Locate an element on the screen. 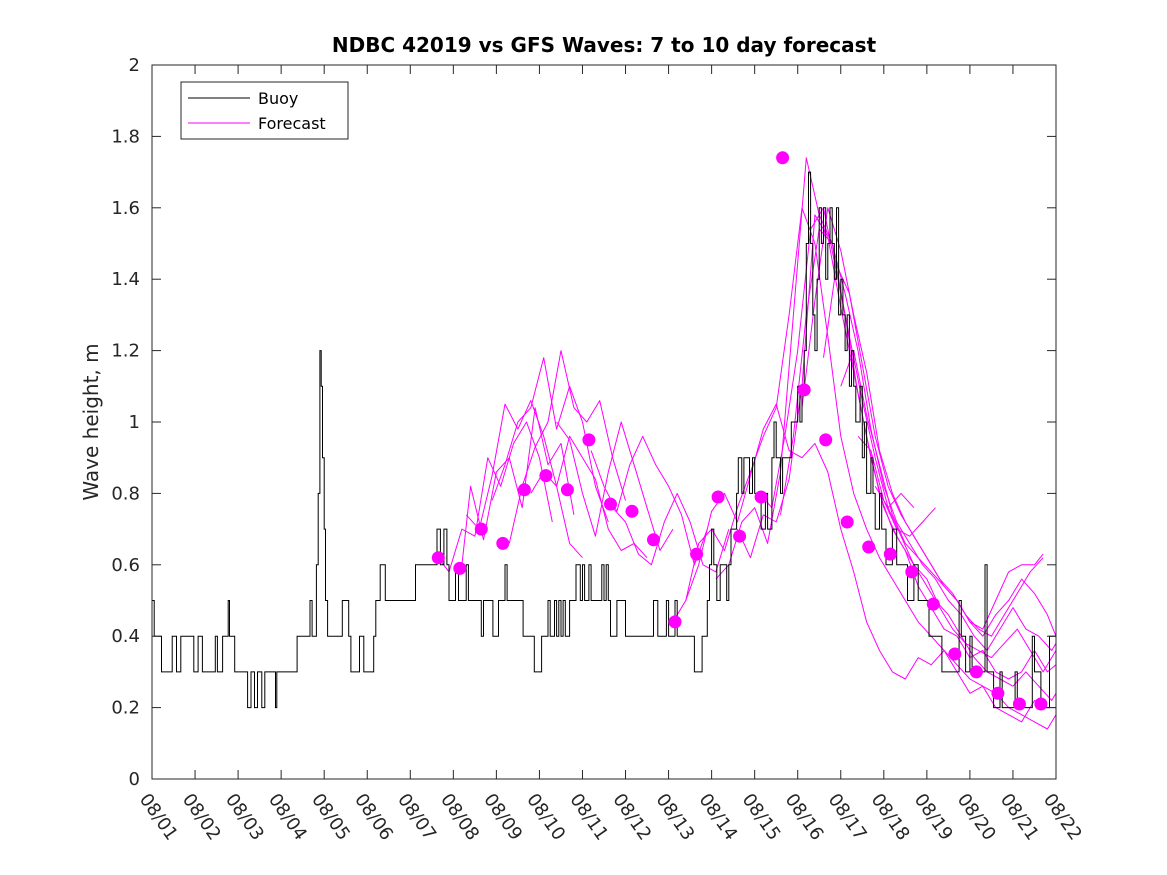  legend-forecast-label: Forecast is located at coordinates (292, 123).